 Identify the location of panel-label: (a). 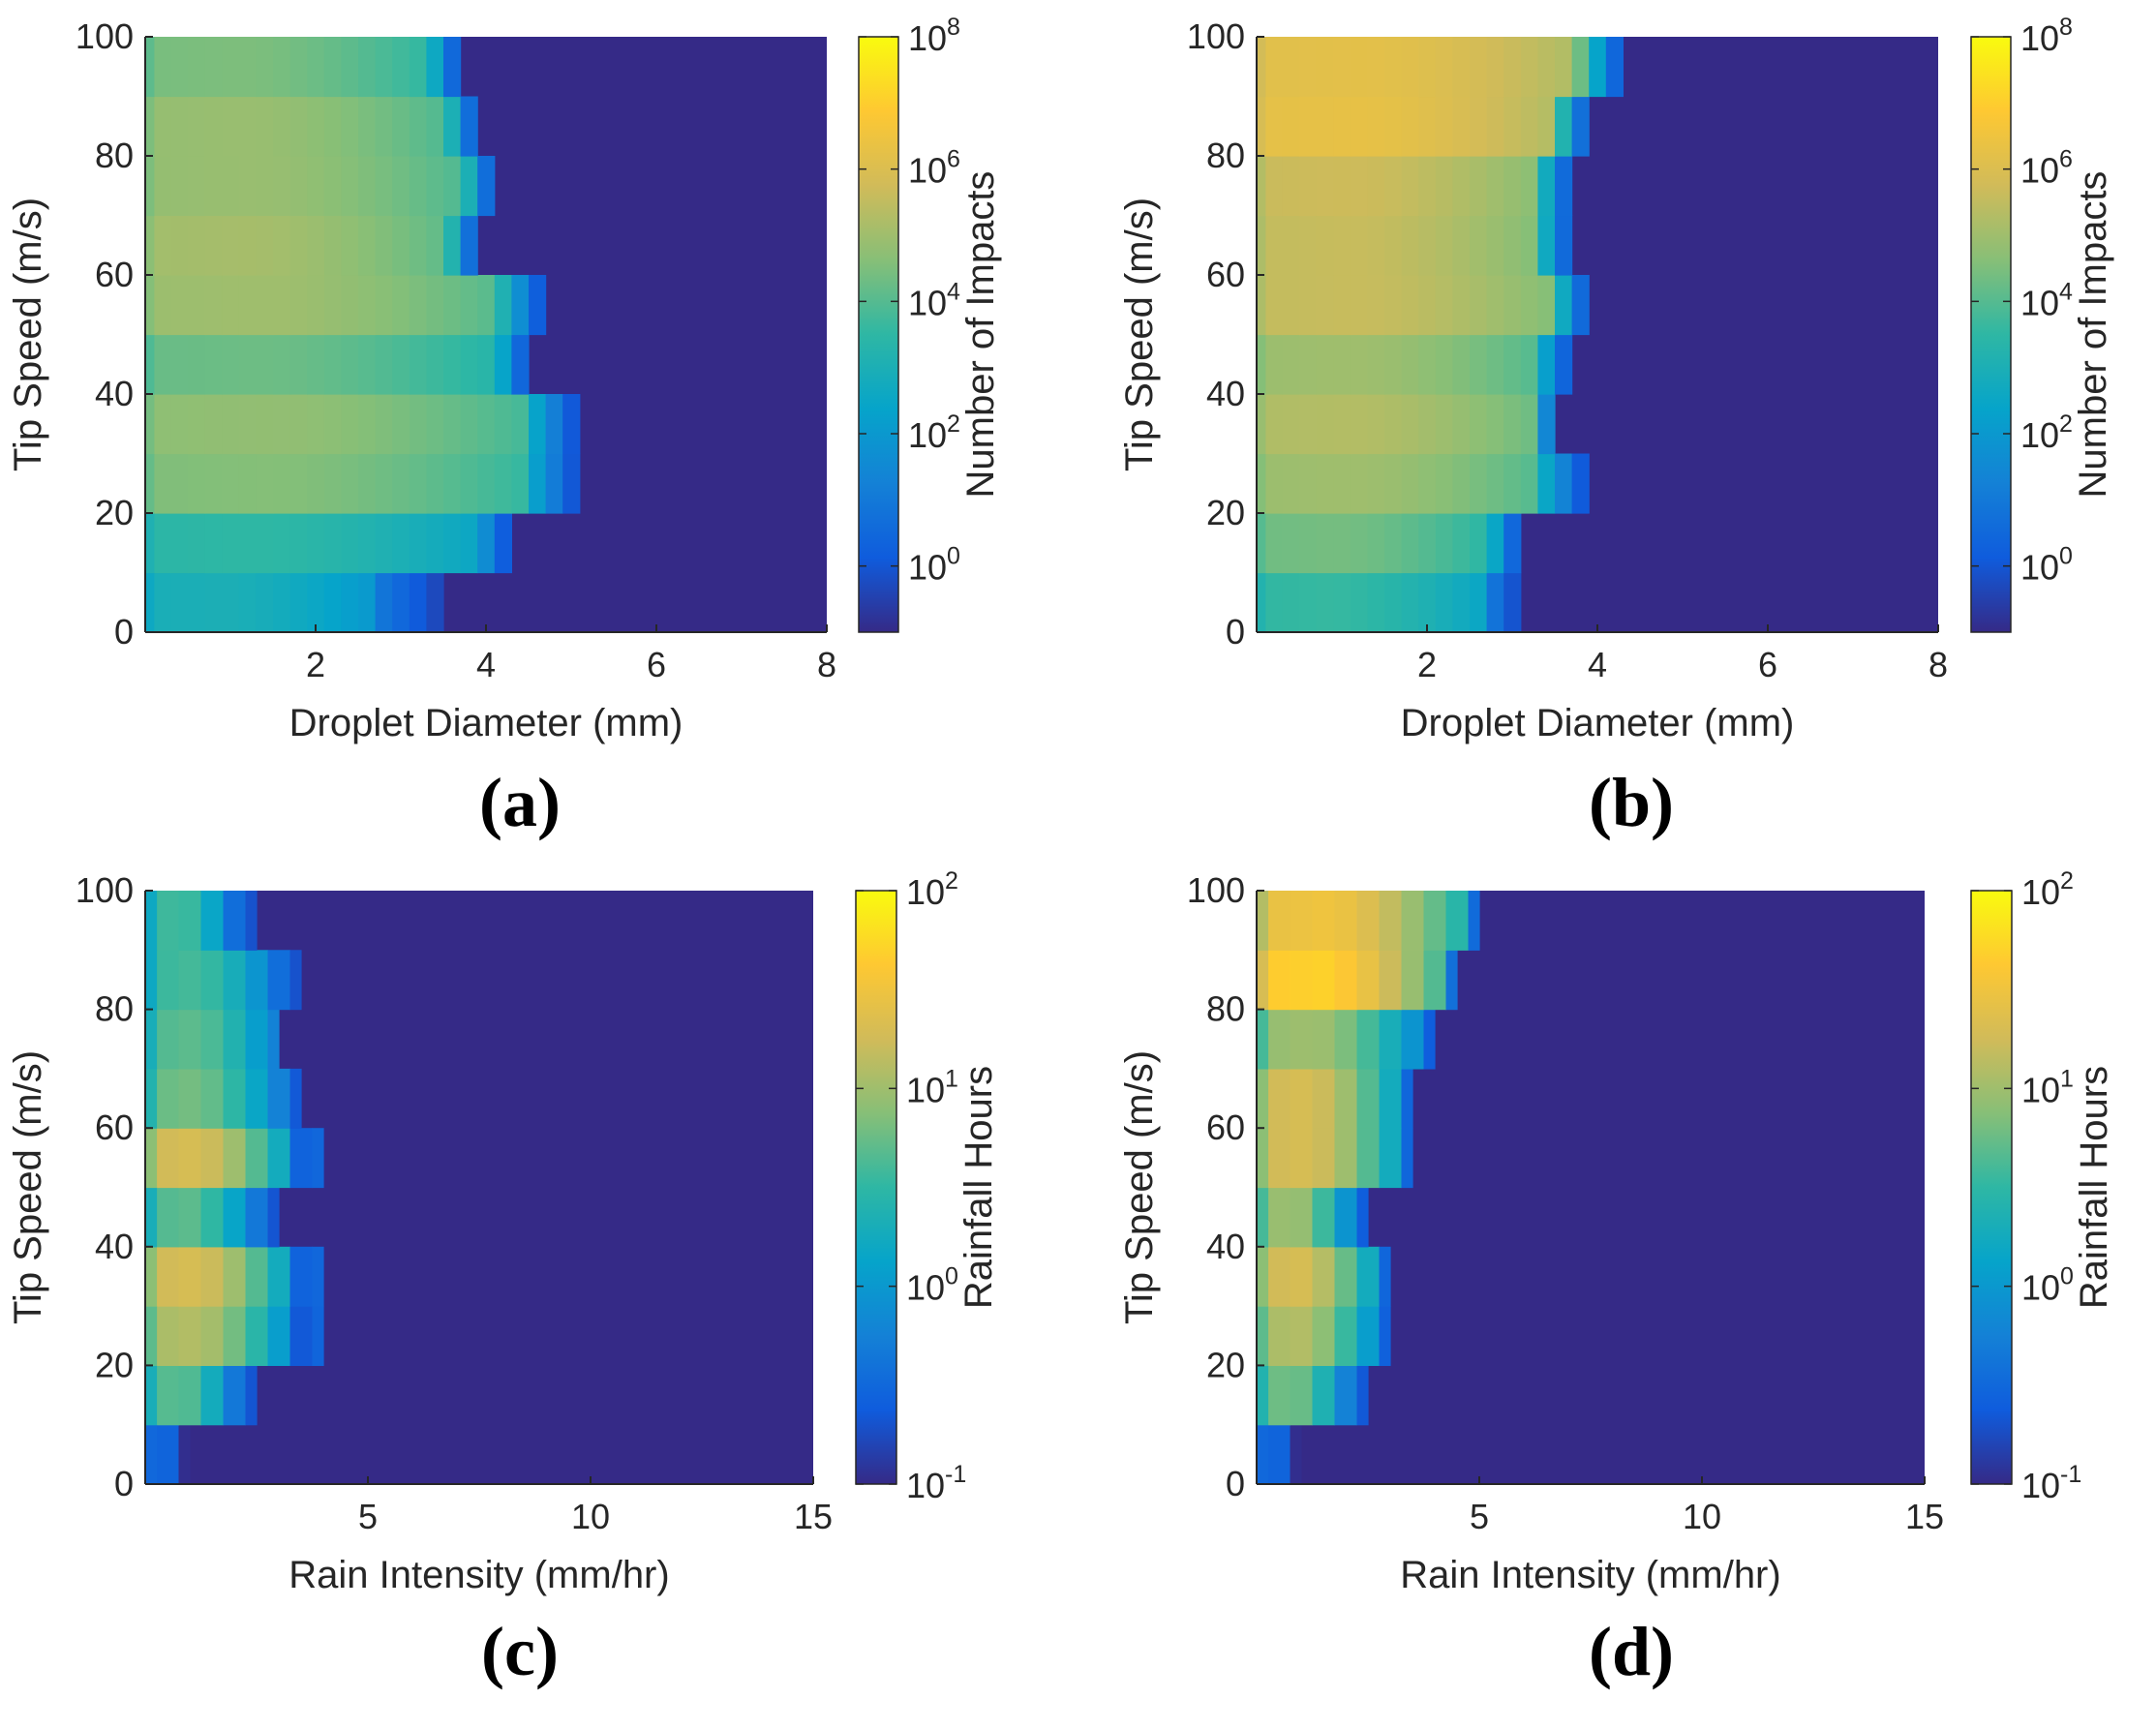
(520, 803).